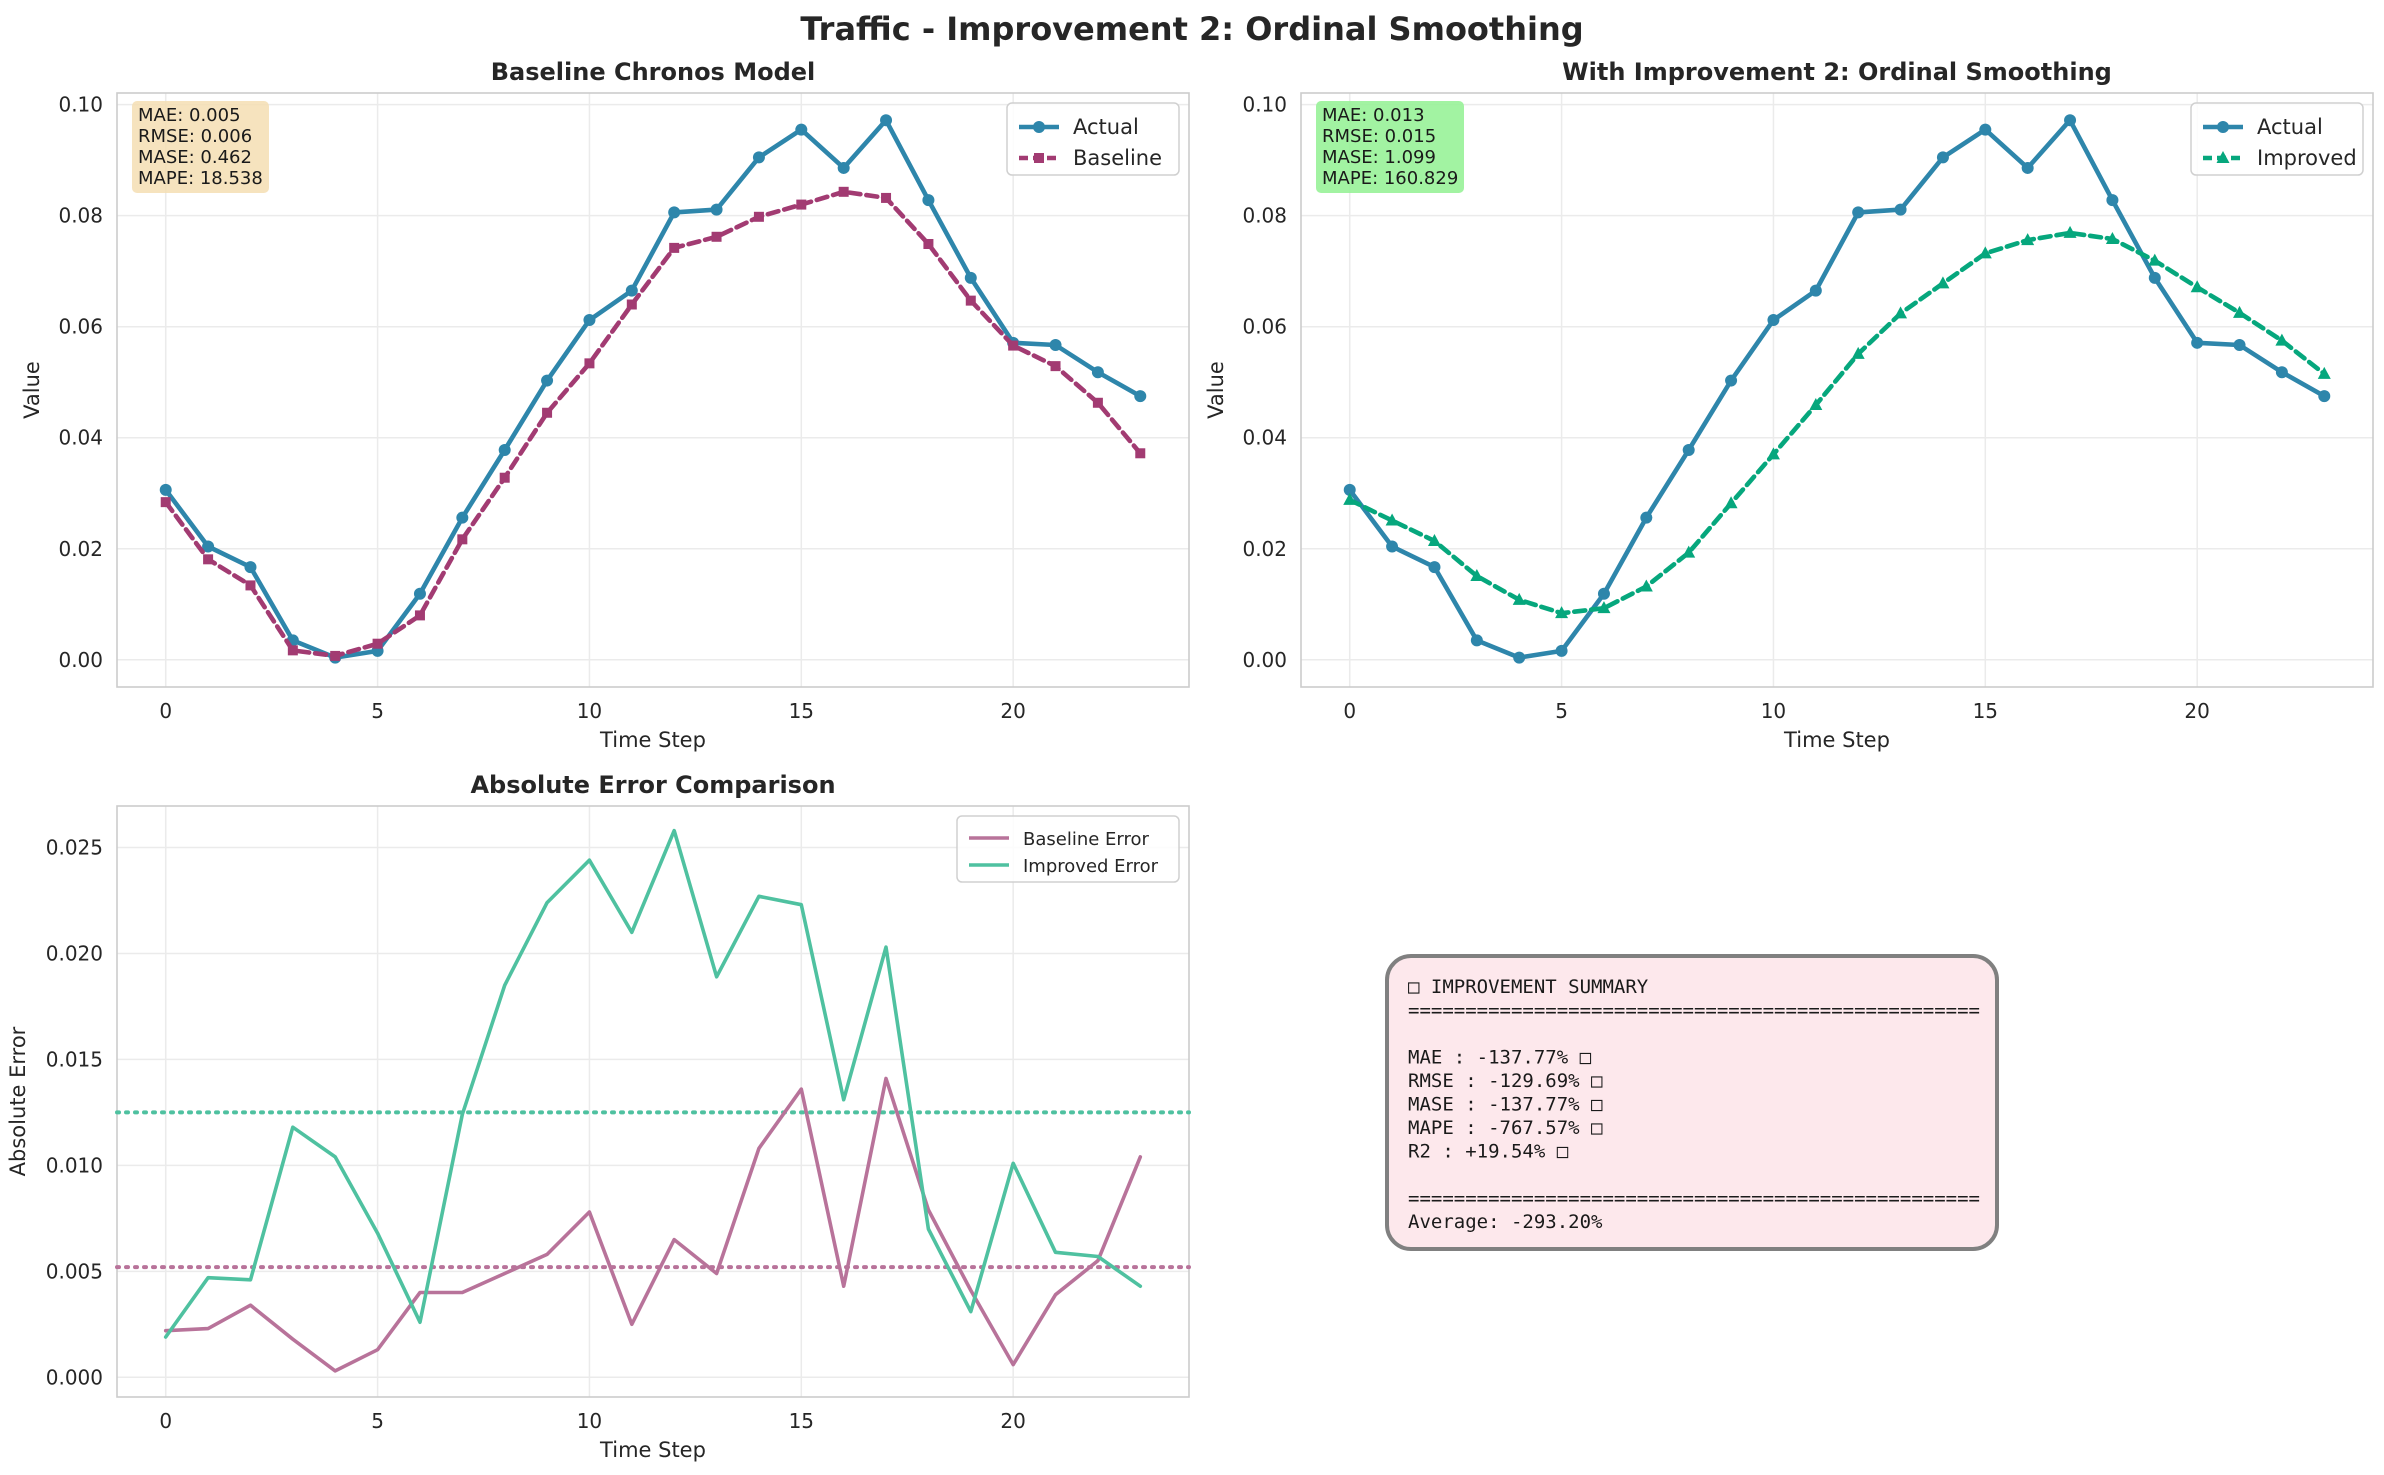 This screenshot has height=1475, width=2384. Describe the element at coordinates (1379, 157) in the screenshot. I see `metrics-text: MASE: 1.099` at that location.